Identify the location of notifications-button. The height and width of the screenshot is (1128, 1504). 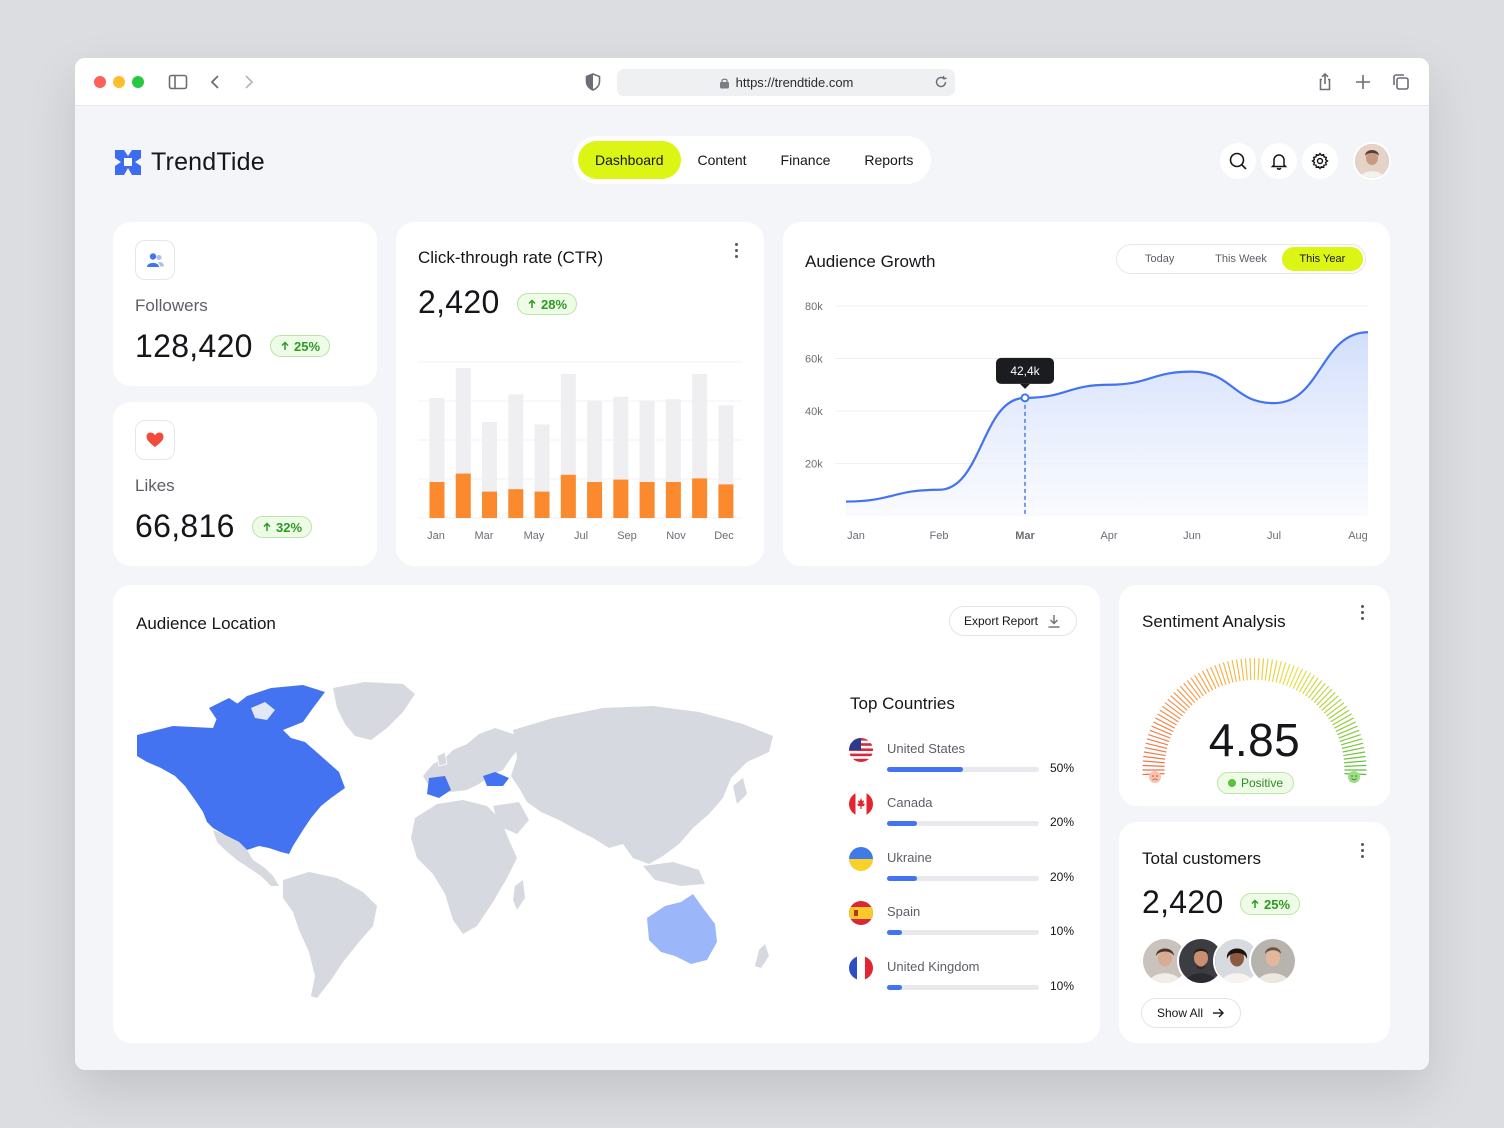
(1279, 161).